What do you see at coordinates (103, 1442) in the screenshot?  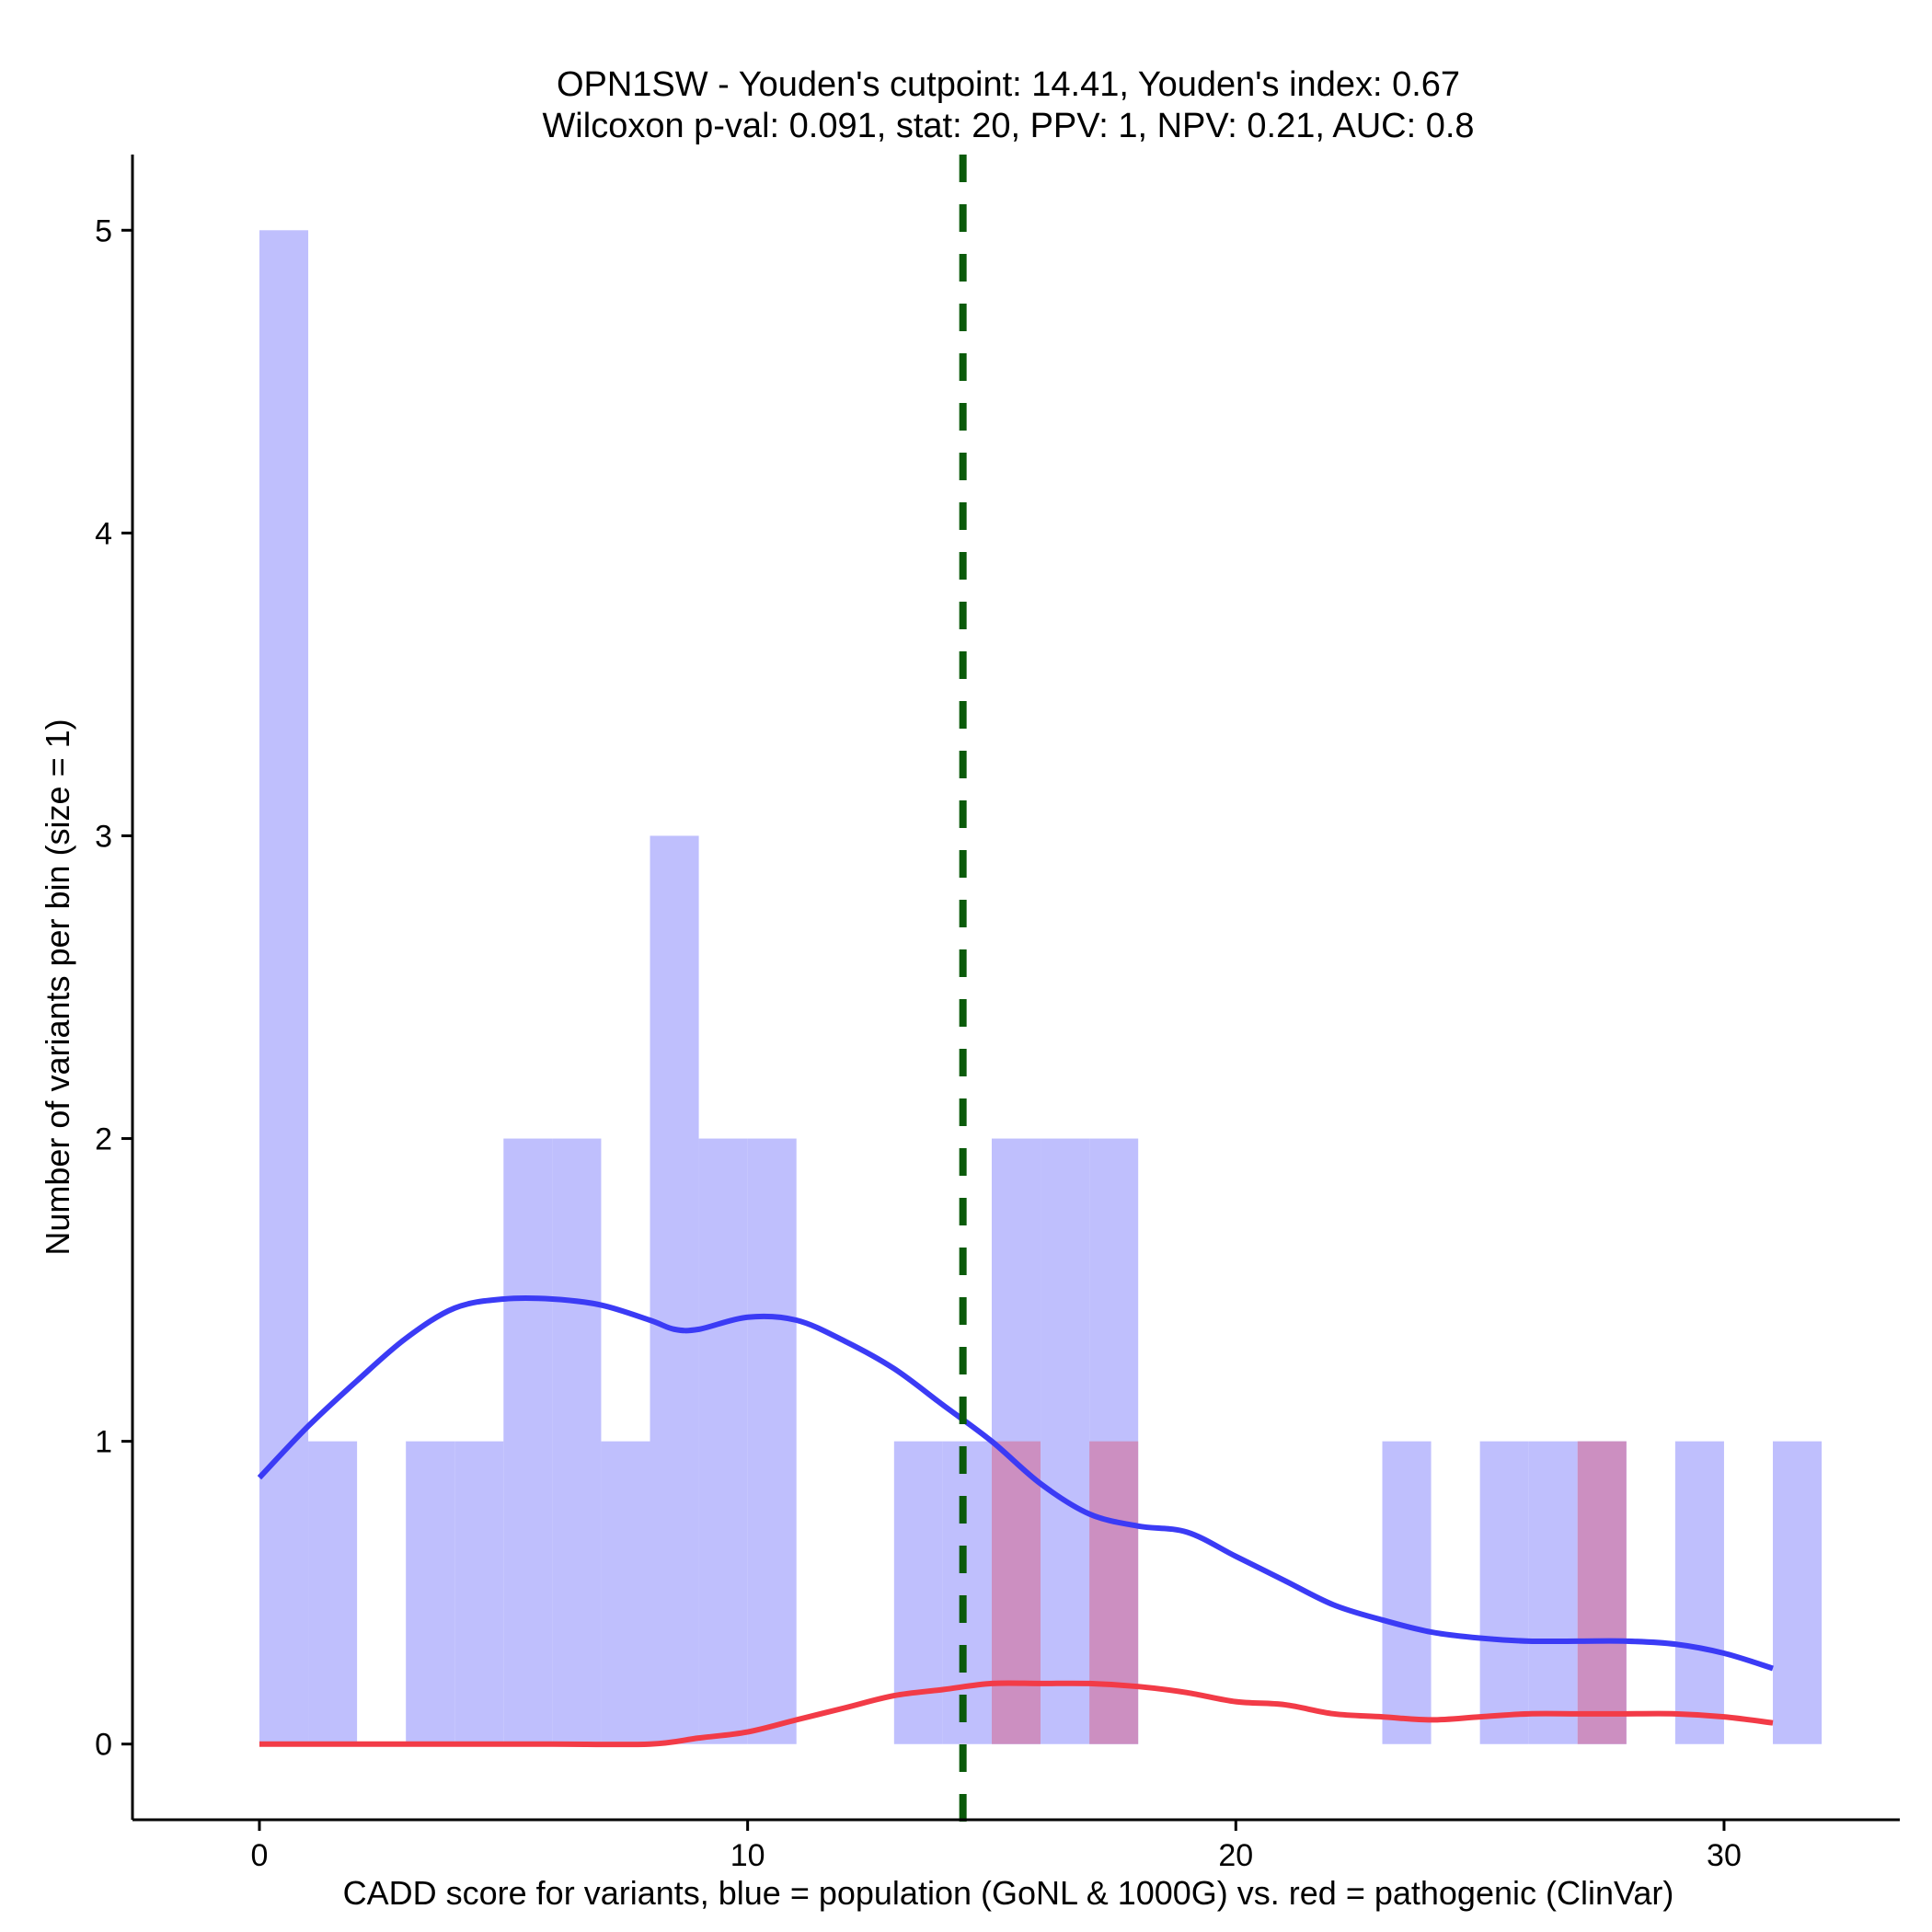 I see `y-tick-label: 1` at bounding box center [103, 1442].